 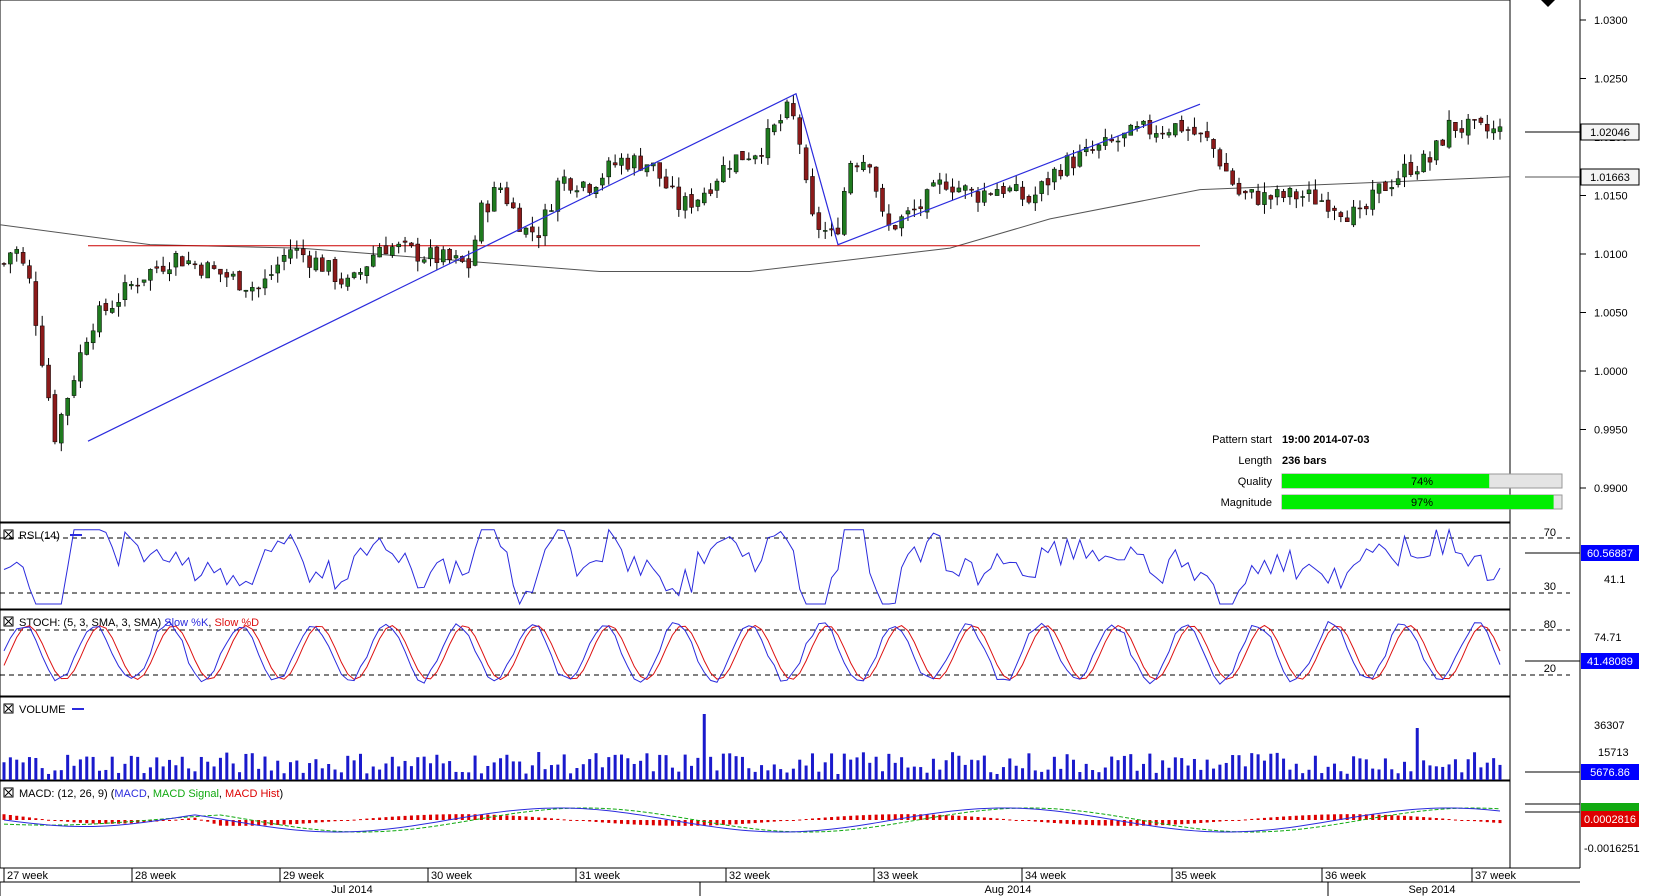 I want to click on quality-label: Quality, so click(x=1255, y=482).